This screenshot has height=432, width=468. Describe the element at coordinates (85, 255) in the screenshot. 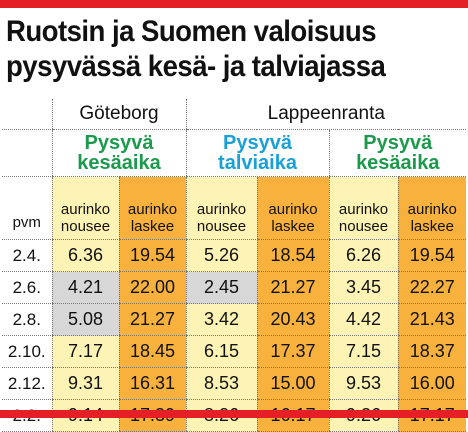

I see `sunrise-cell: 6.36` at that location.